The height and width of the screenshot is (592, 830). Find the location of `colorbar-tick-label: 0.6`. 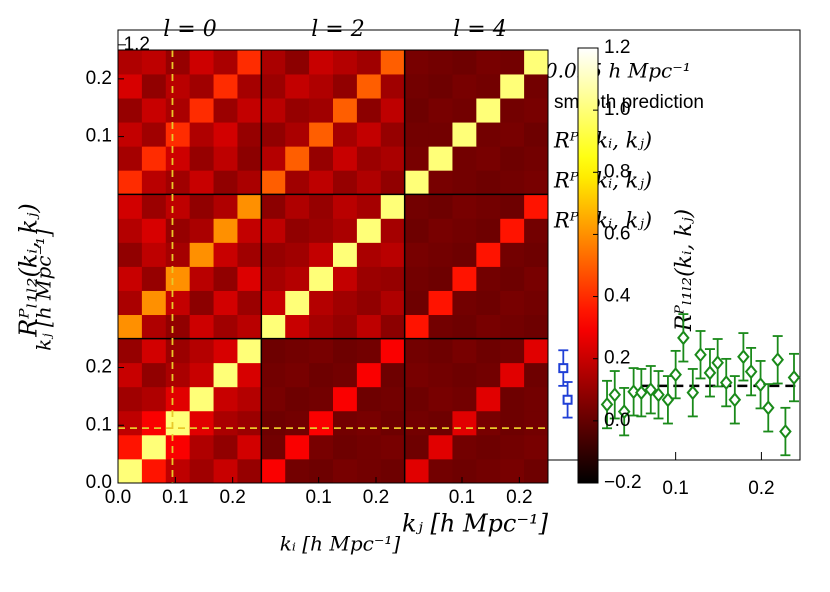

colorbar-tick-label: 0.6 is located at coordinates (617, 233).